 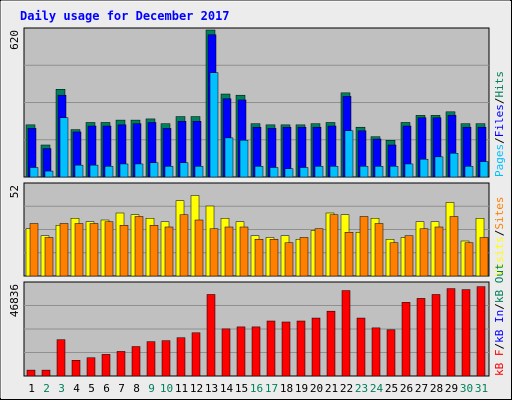 What do you see at coordinates (125, 16) in the screenshot?
I see `chart-title: Daily usage for December 2017` at bounding box center [125, 16].